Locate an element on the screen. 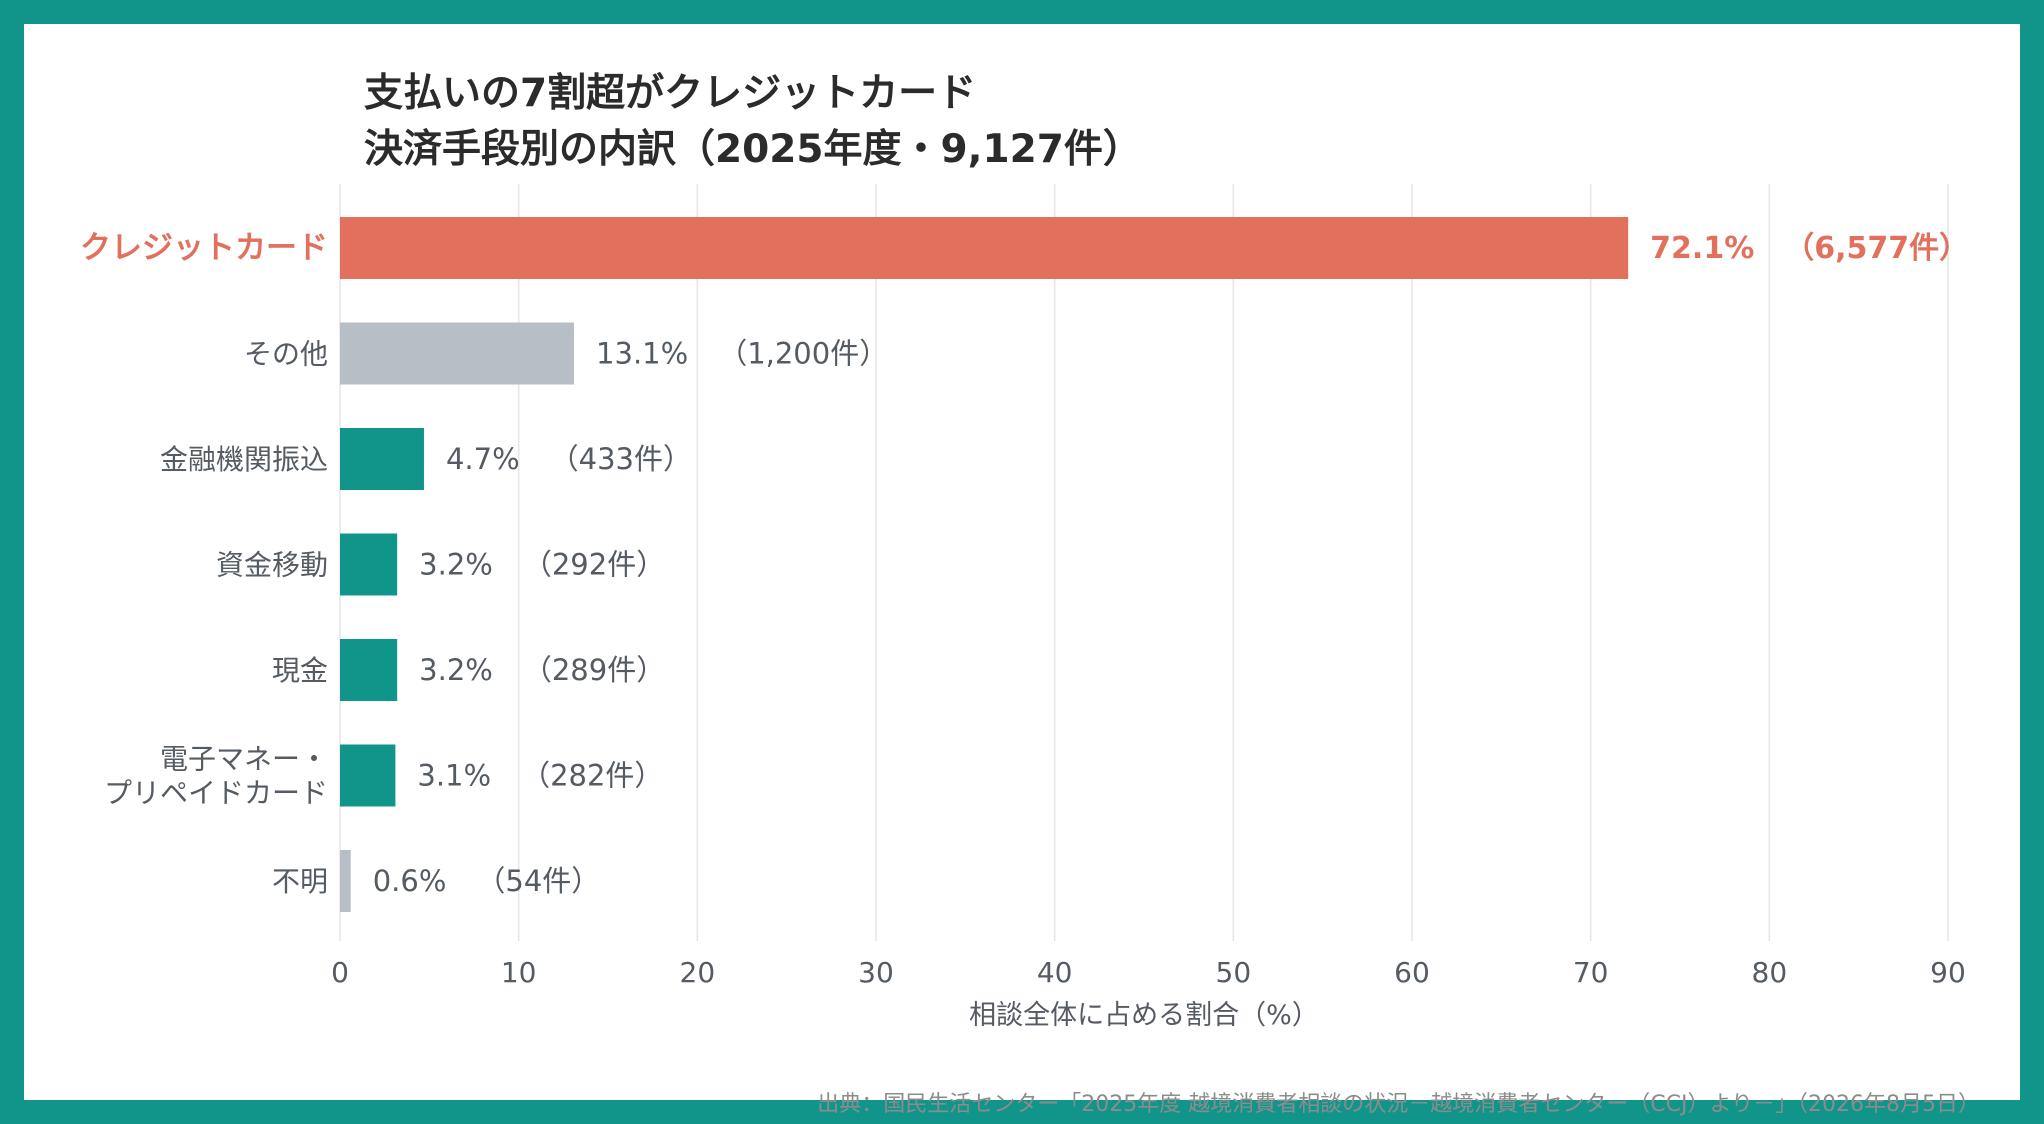 This screenshot has width=2044, height=1124. category-label: 金融機関振込 is located at coordinates (244, 459).